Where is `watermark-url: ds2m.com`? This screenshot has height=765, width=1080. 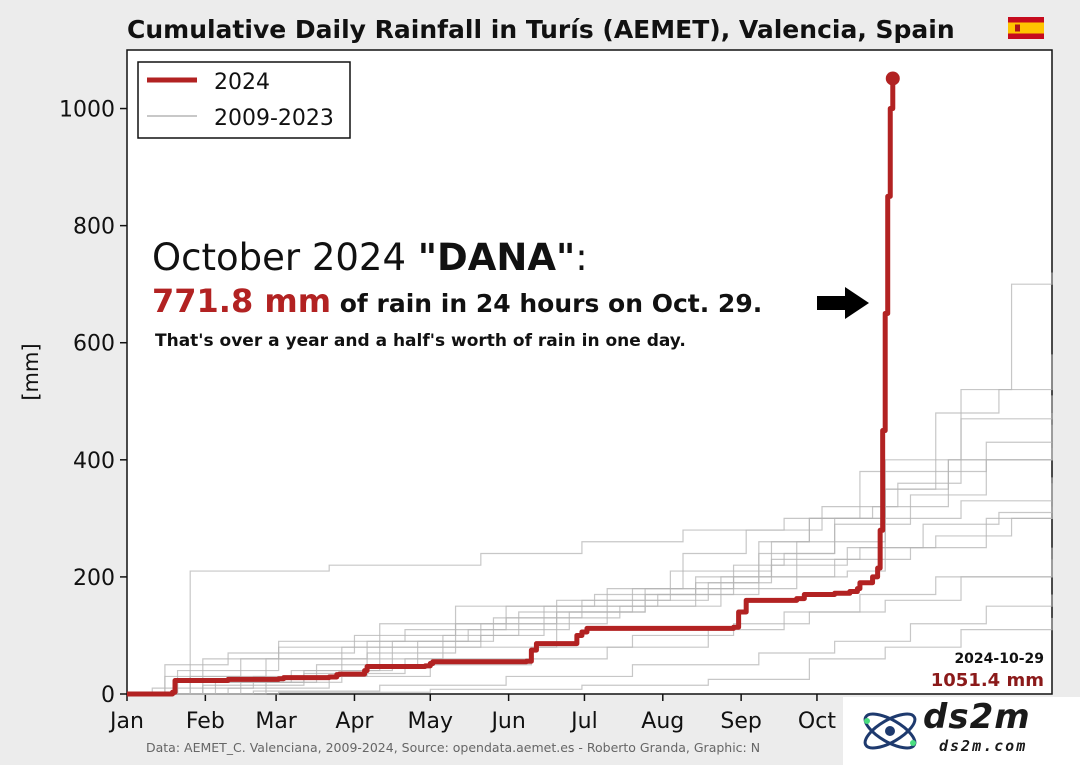
watermark-url: ds2m.com is located at coordinates (983, 746).